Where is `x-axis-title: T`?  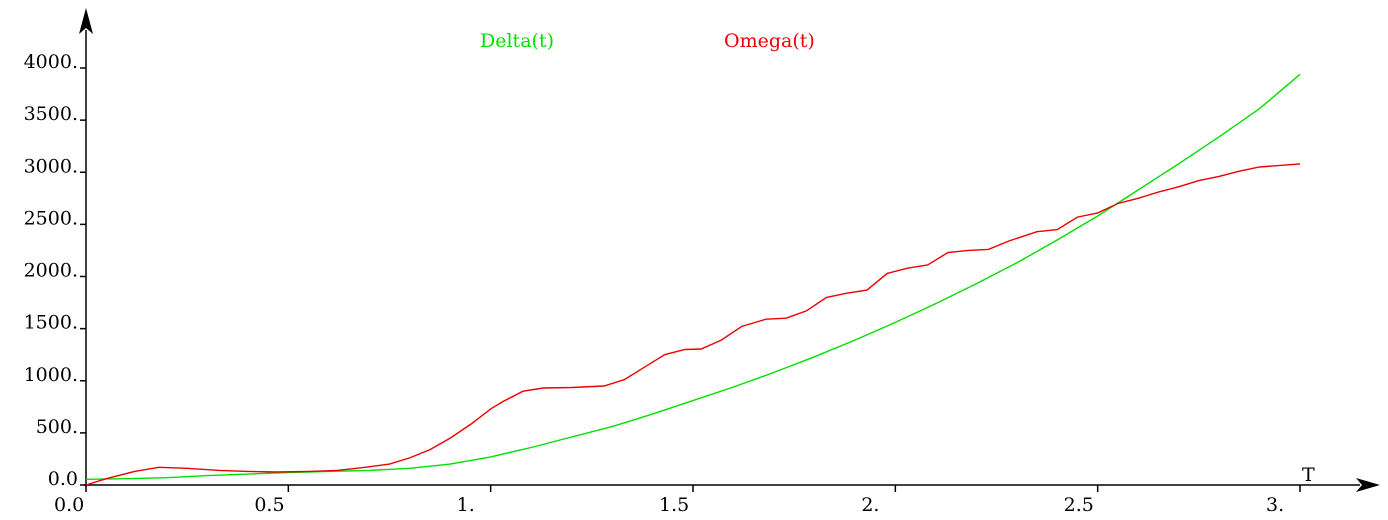 x-axis-title: T is located at coordinates (1308, 475).